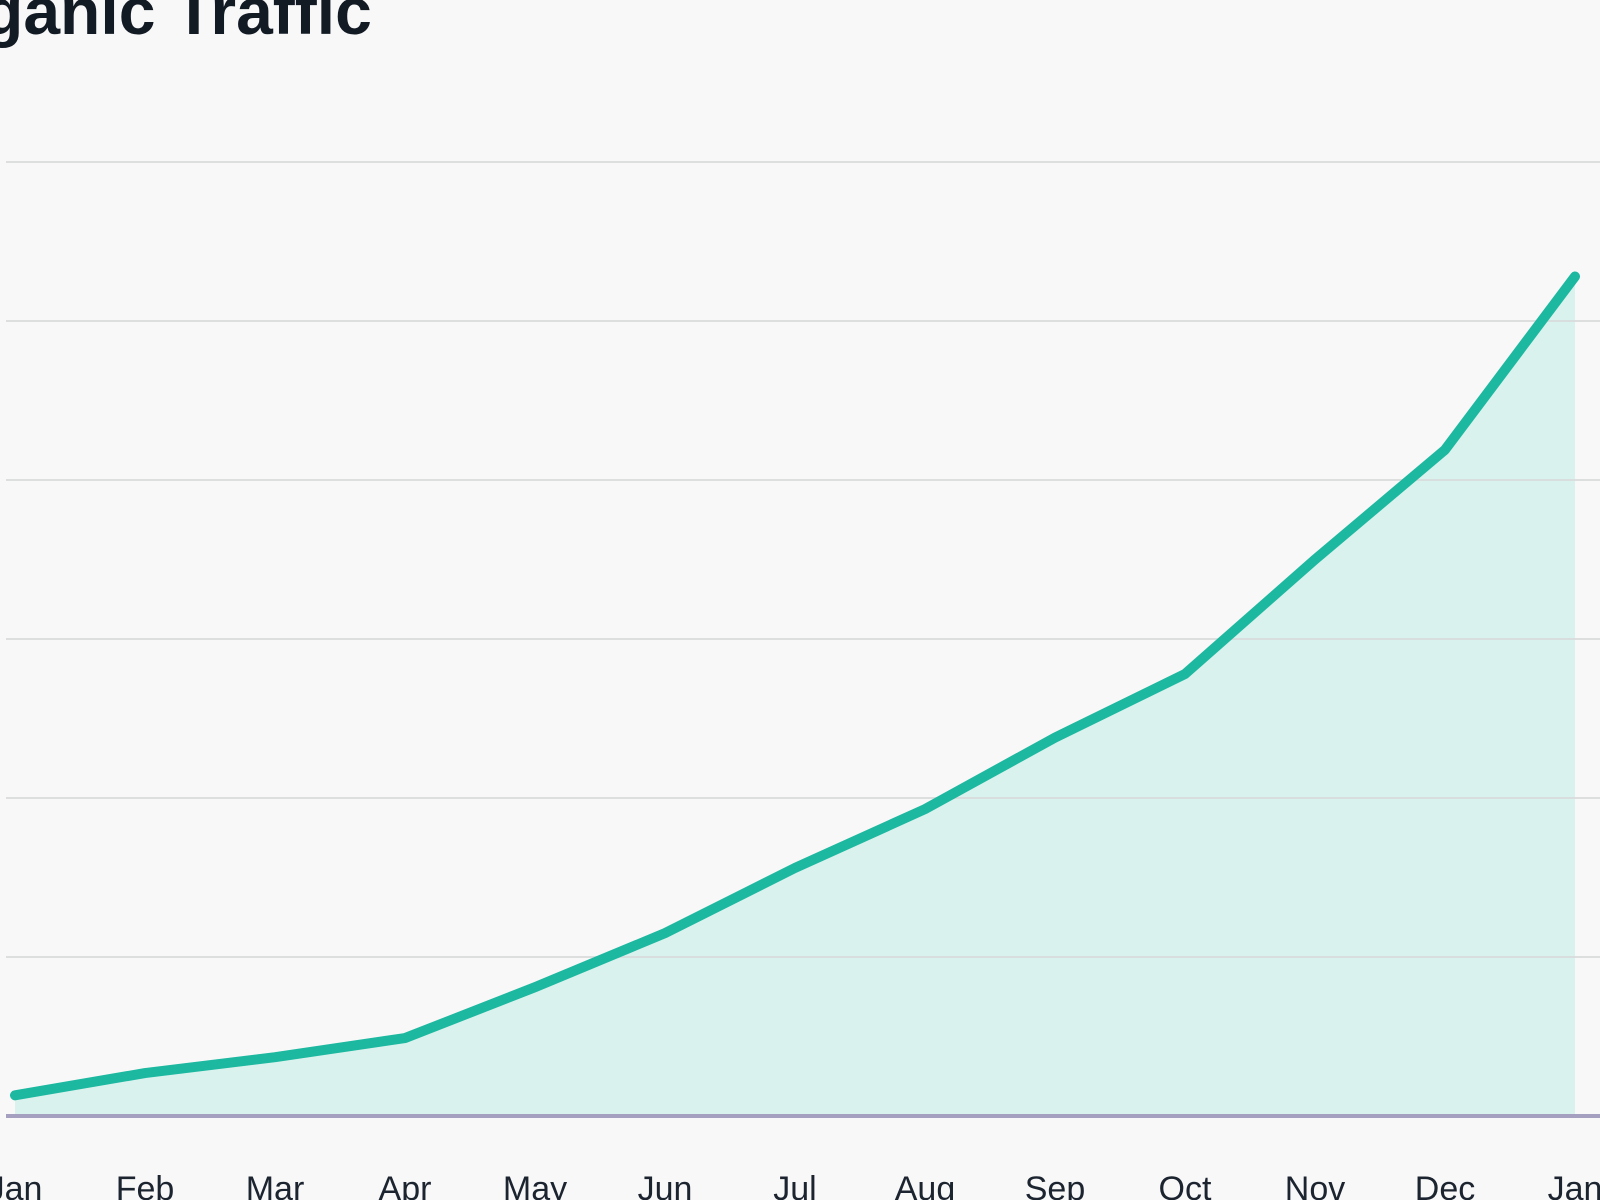  What do you see at coordinates (925, 1185) in the screenshot?
I see `x-tick-label: Aug` at bounding box center [925, 1185].